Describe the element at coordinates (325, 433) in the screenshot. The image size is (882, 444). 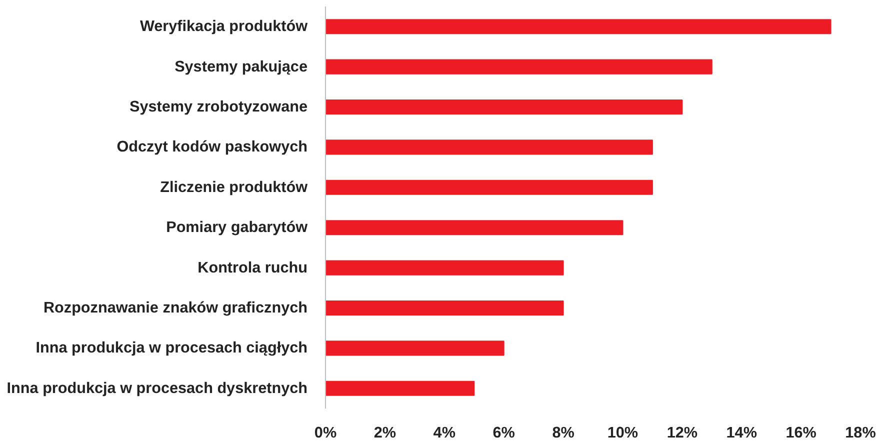
I see `x-tick-label: 0%` at that location.